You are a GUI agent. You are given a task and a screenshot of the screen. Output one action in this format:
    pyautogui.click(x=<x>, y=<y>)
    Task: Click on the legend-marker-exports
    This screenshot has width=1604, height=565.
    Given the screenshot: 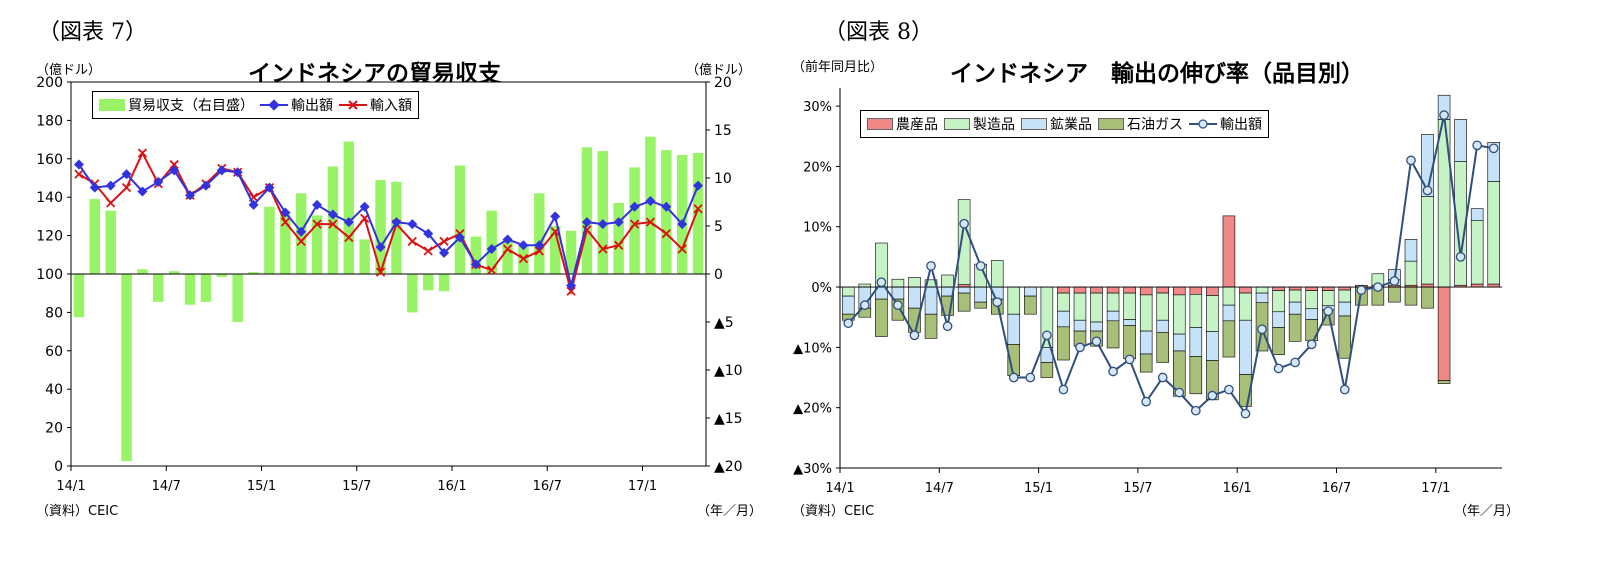 What is the action you would take?
    pyautogui.click(x=274, y=105)
    